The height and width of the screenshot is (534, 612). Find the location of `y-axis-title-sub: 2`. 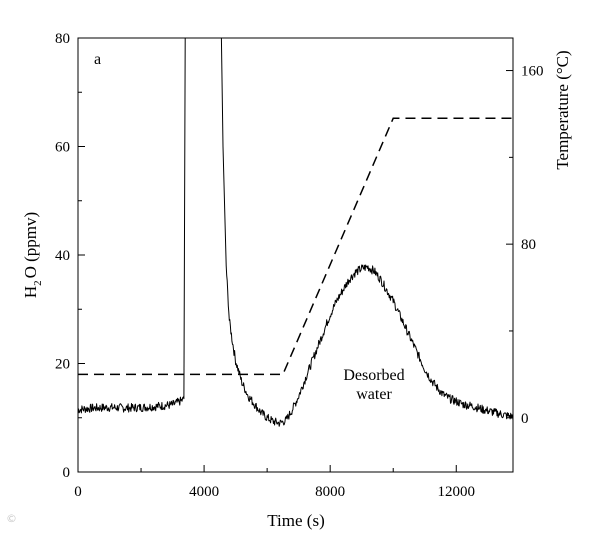

y-axis-title-sub: 2 is located at coordinates (38, 283).